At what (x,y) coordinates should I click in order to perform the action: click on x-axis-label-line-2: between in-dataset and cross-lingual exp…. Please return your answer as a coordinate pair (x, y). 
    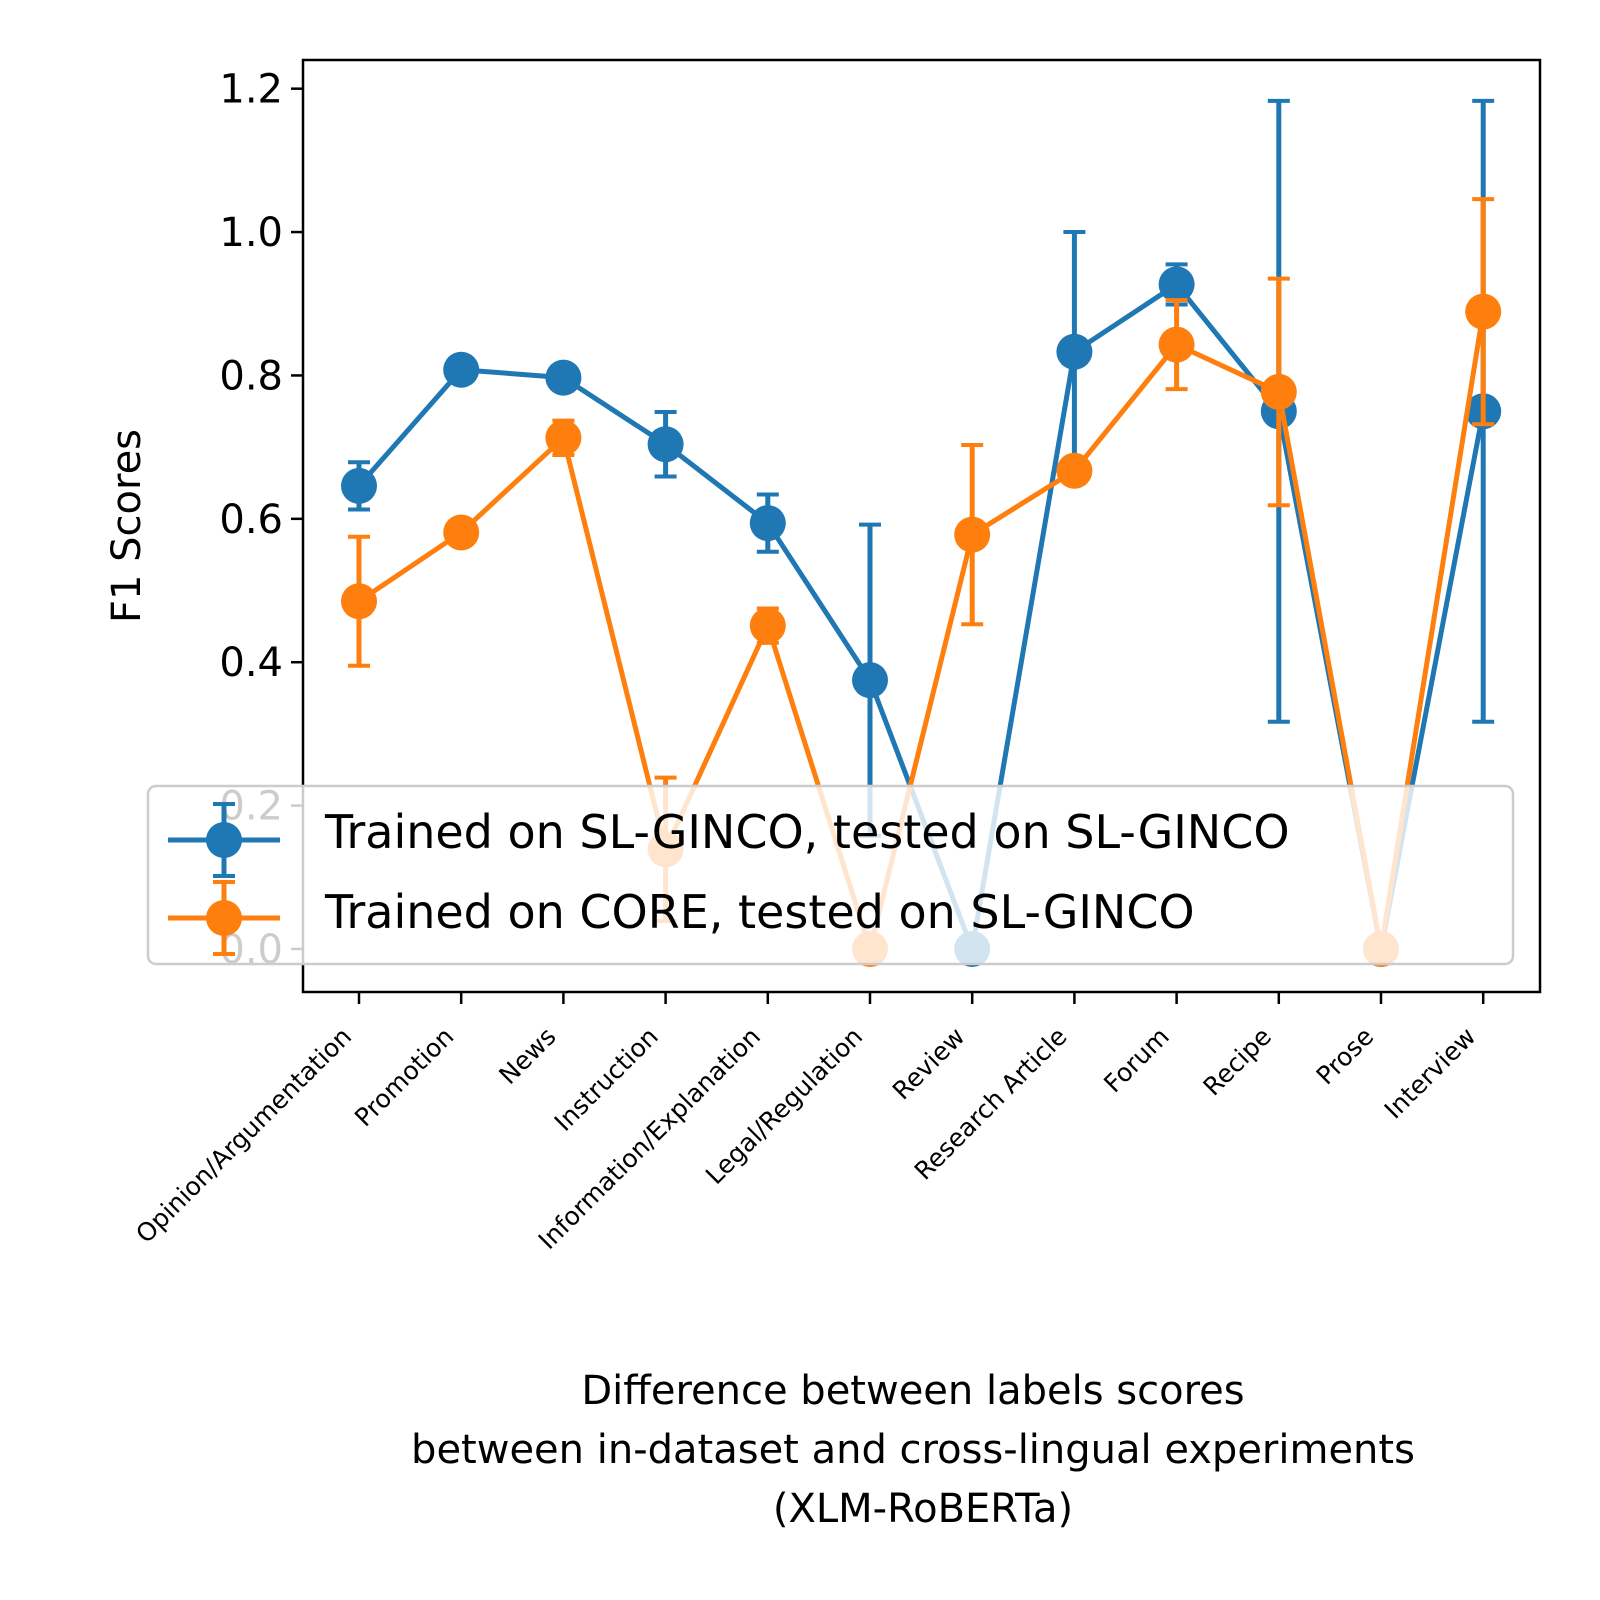
    Looking at the image, I should click on (913, 1450).